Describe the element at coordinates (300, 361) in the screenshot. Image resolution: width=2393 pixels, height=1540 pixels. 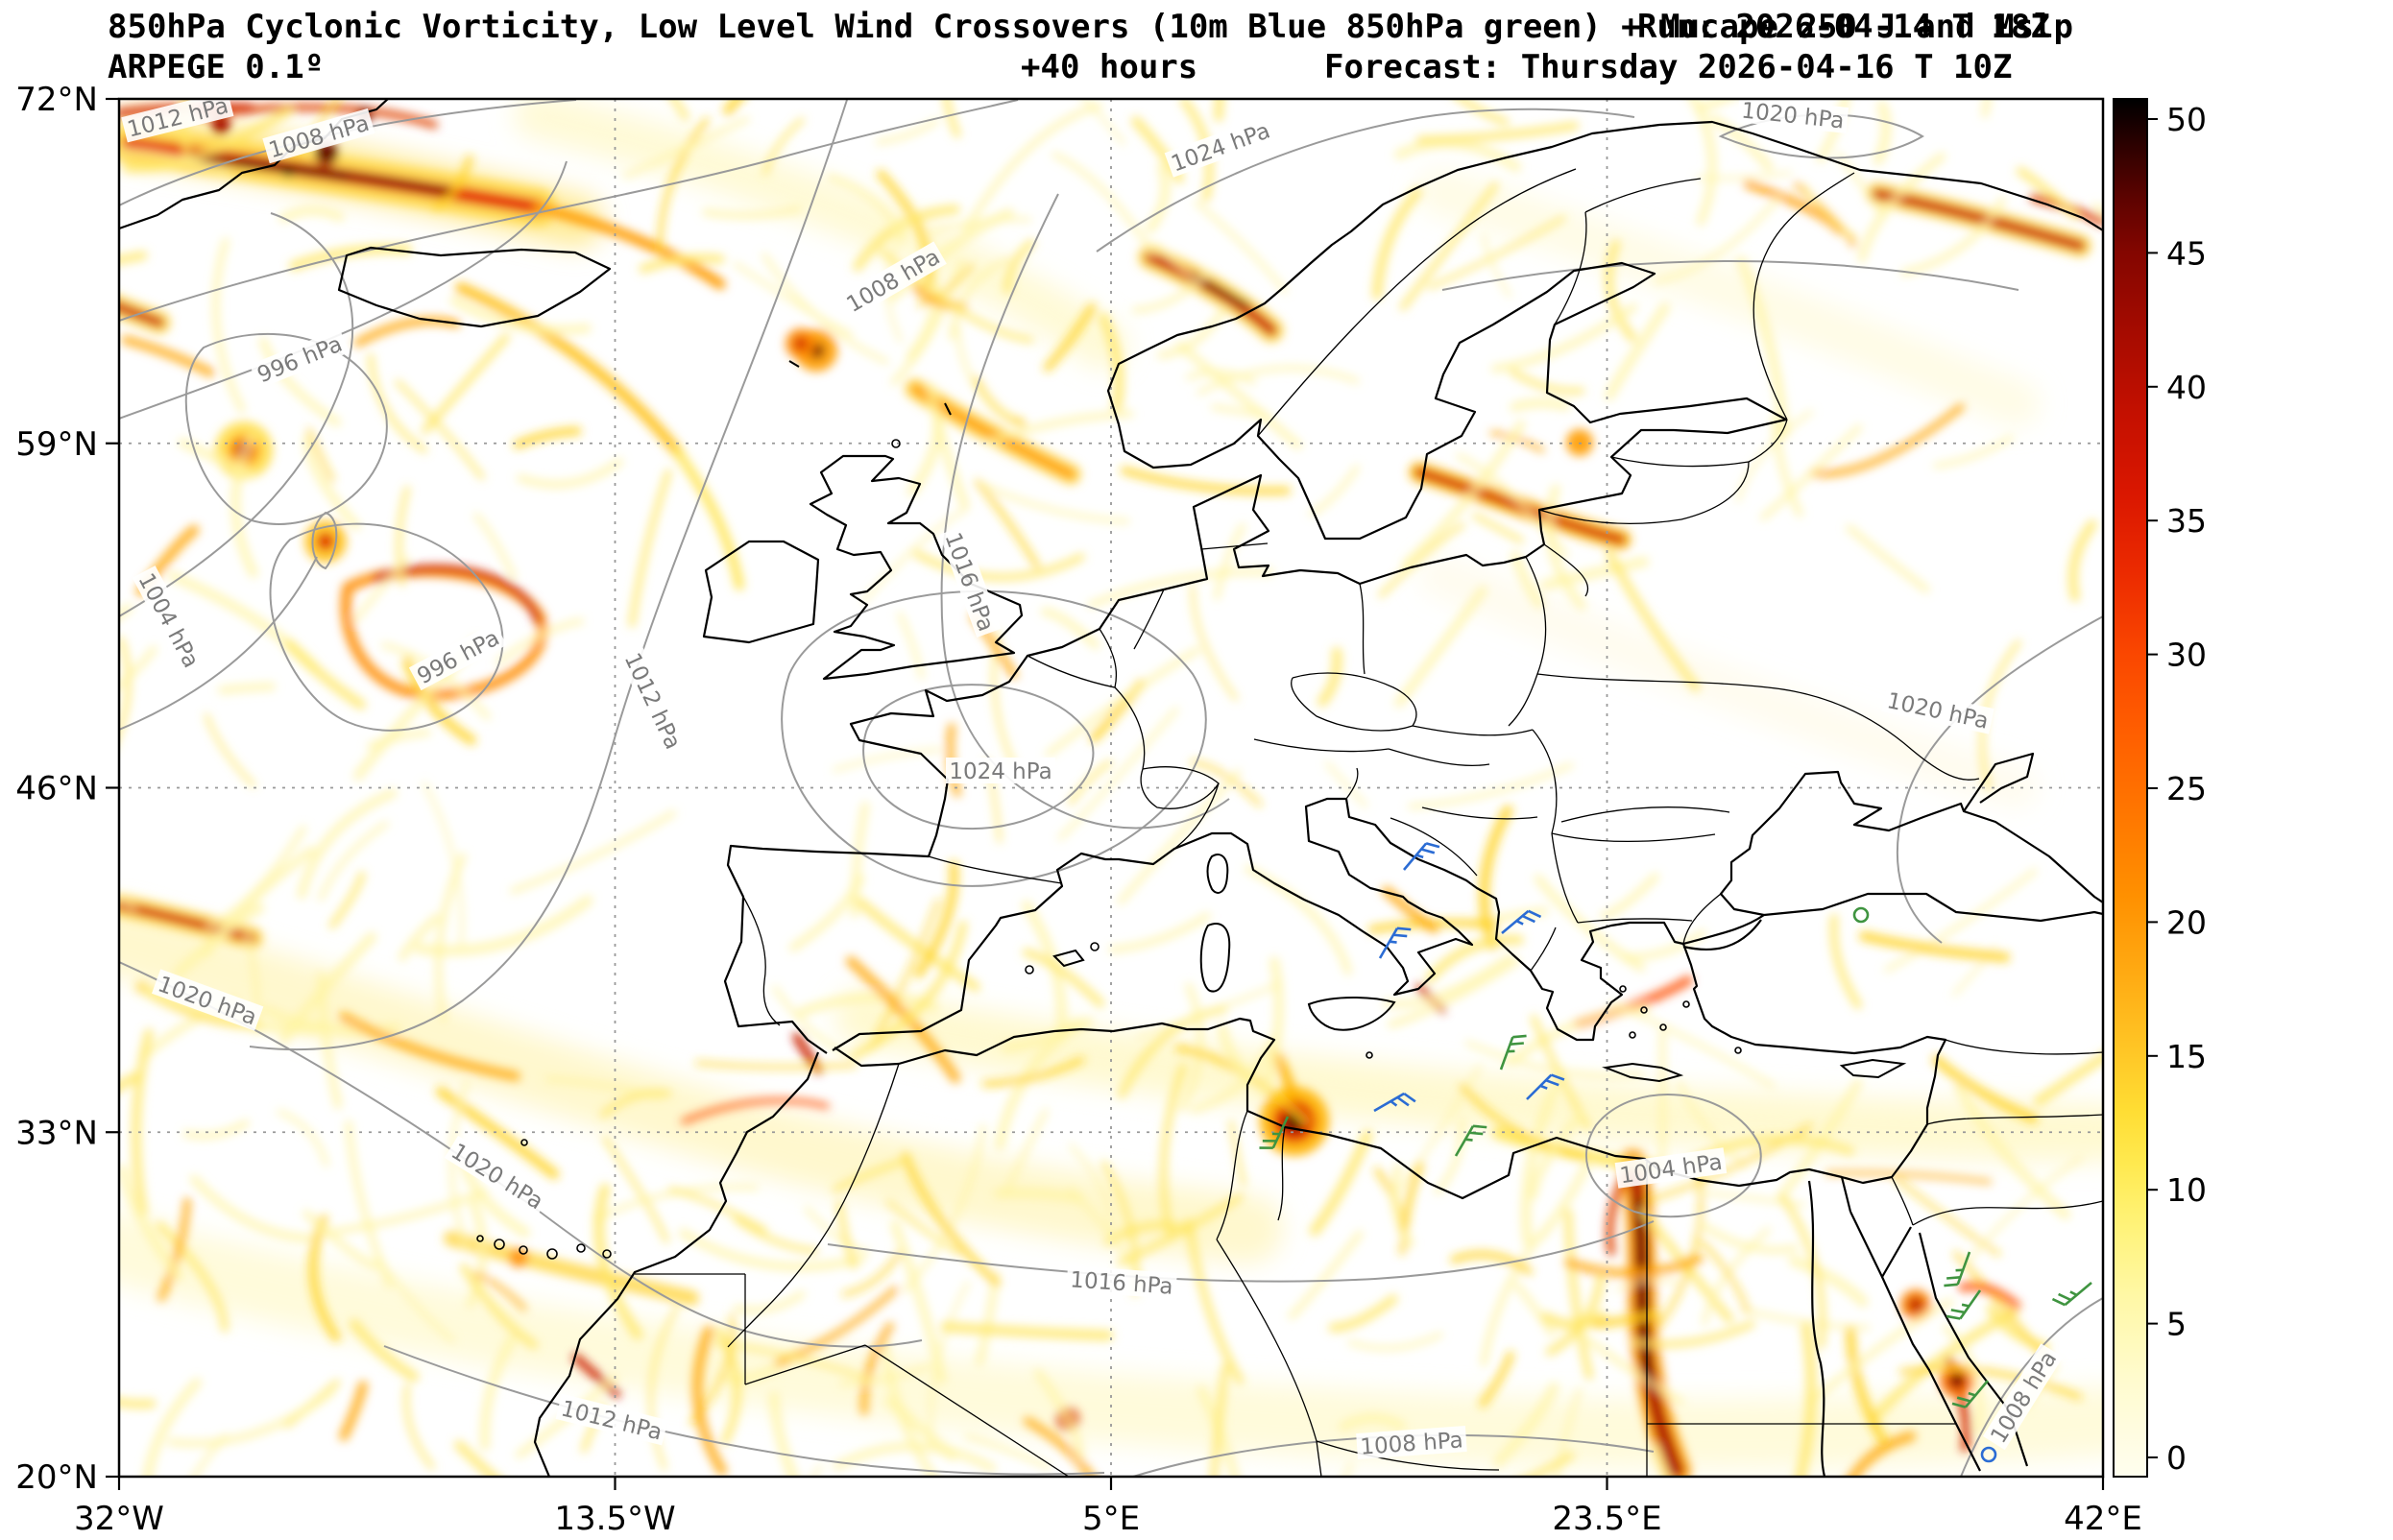
I see `svg-text: 996 hPa` at that location.